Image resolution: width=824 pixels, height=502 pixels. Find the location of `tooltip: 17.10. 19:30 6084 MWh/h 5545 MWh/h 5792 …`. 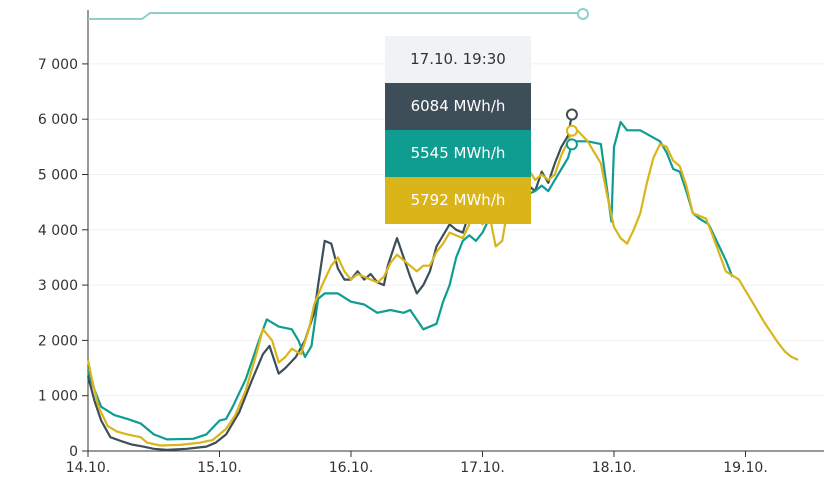

tooltip: 17.10. 19:30 6084 MWh/h 5545 MWh/h 5792 … is located at coordinates (458, 130).